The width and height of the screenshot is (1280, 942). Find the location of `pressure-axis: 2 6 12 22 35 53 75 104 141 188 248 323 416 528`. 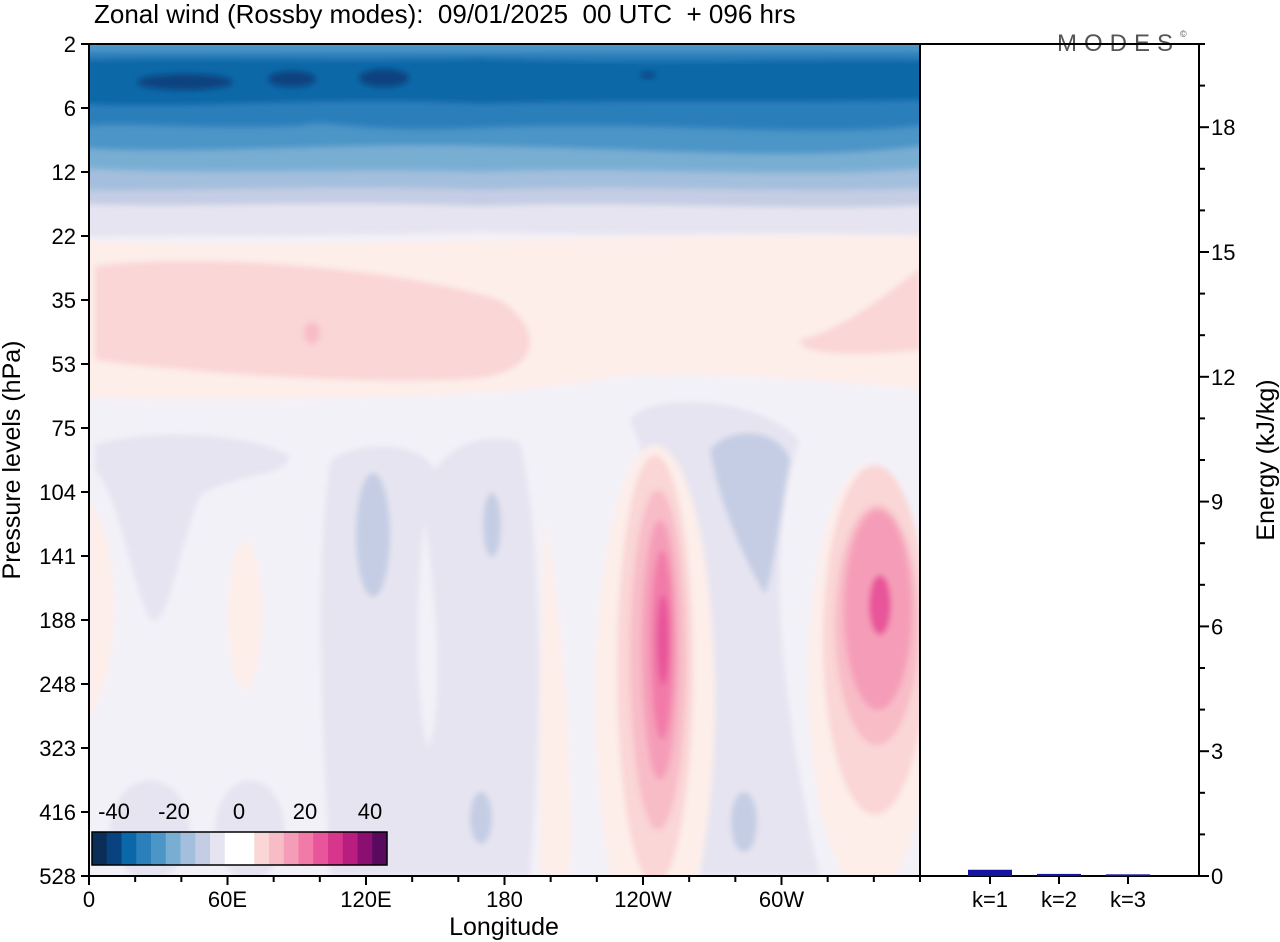

pressure-axis: 2 6 12 22 35 53 75 104 141 188 248 323 416 528 is located at coordinates (64, 460).